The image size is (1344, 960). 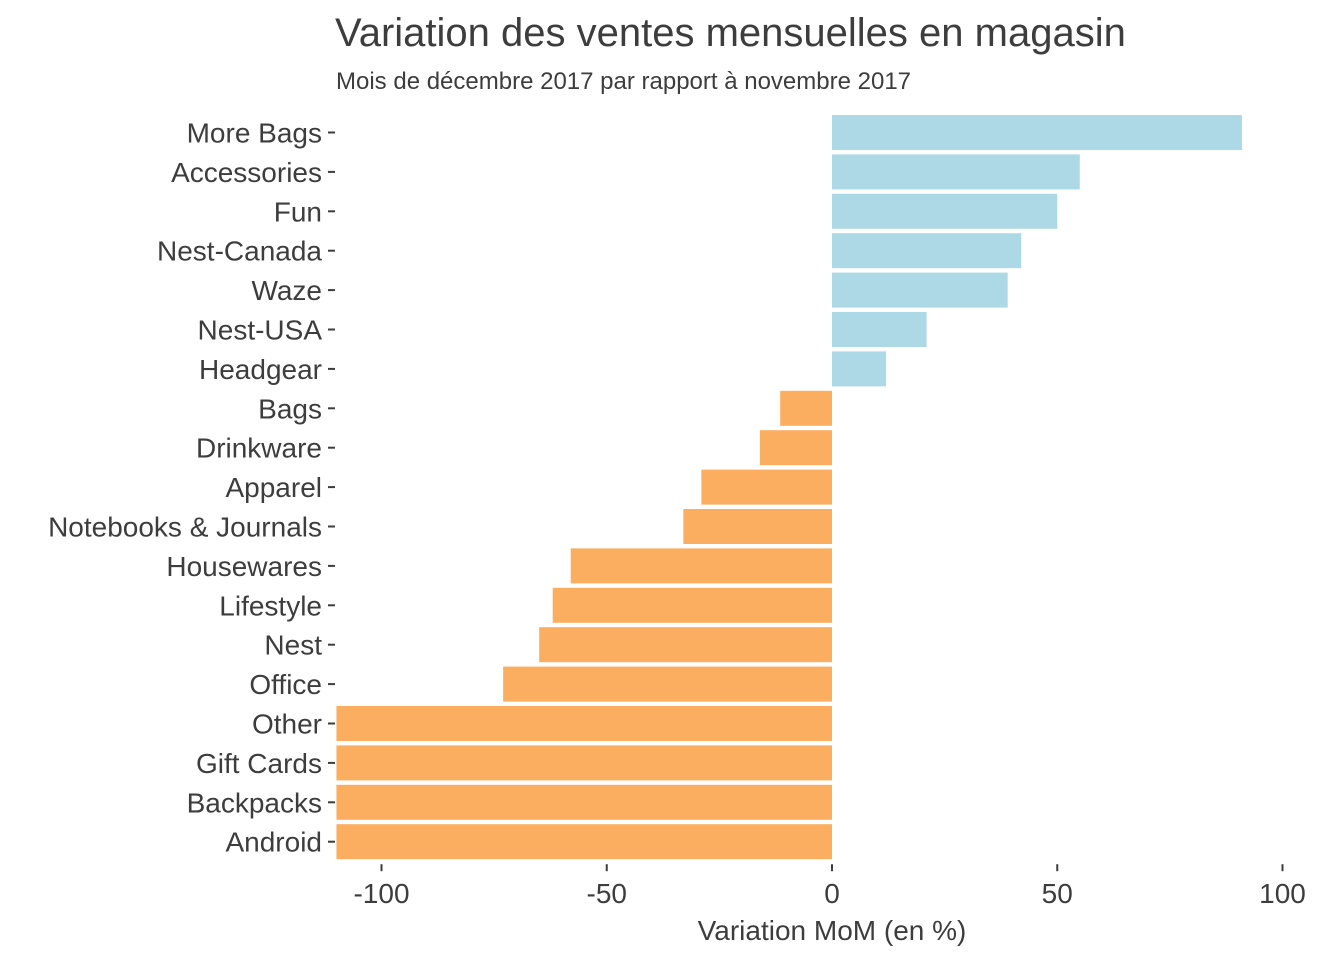 I want to click on category-label-nest: Nest, so click(x=293, y=645).